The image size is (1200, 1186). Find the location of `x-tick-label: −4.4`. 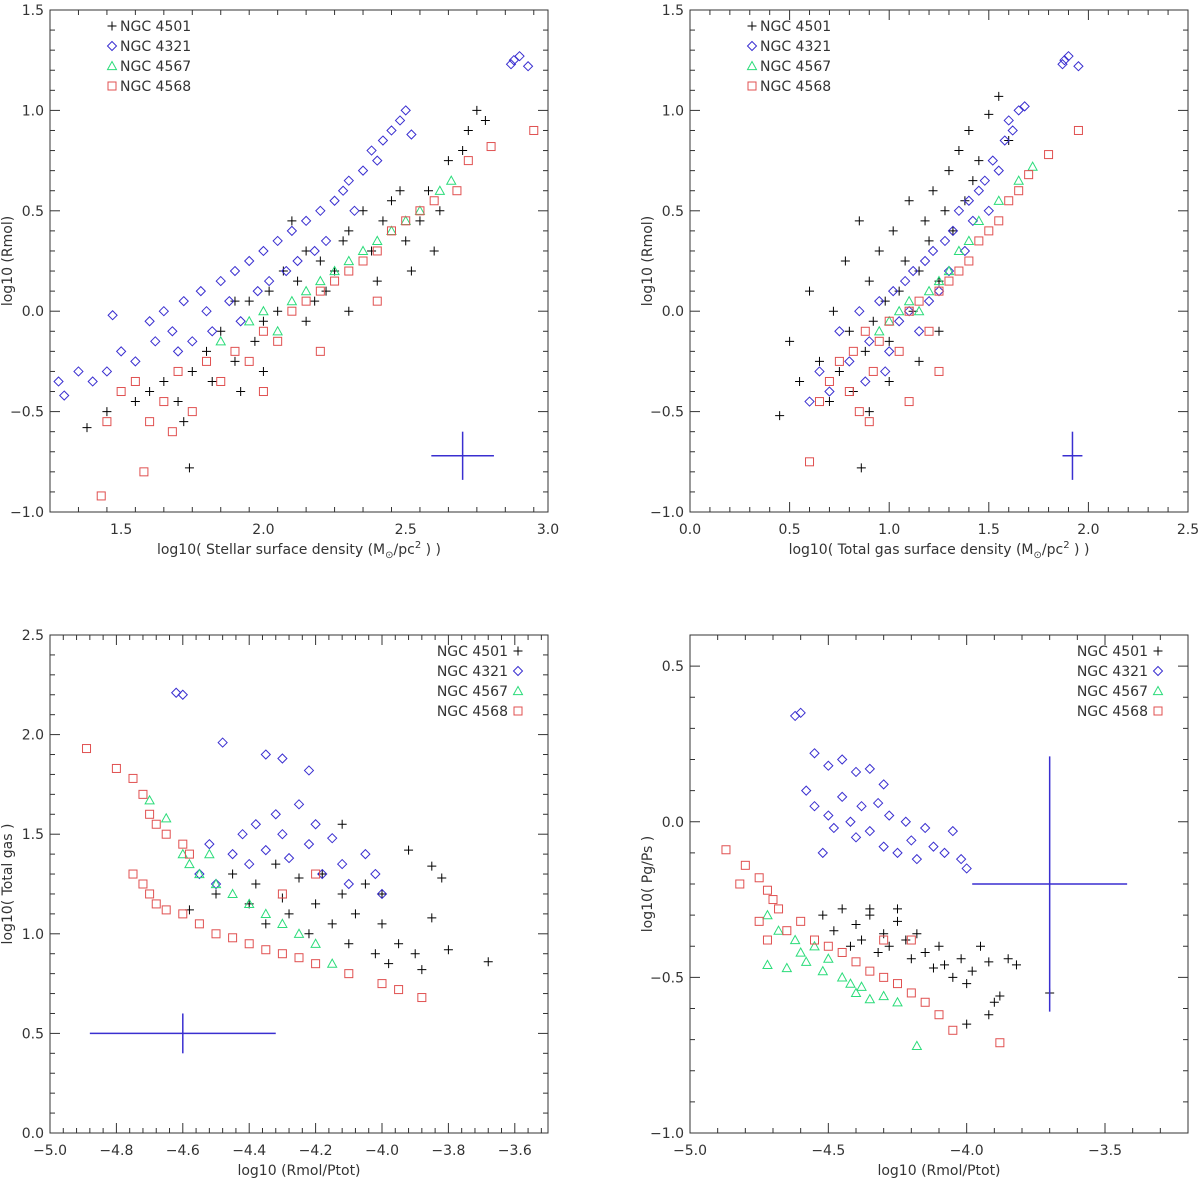

x-tick-label: −4.4 is located at coordinates (249, 1151).